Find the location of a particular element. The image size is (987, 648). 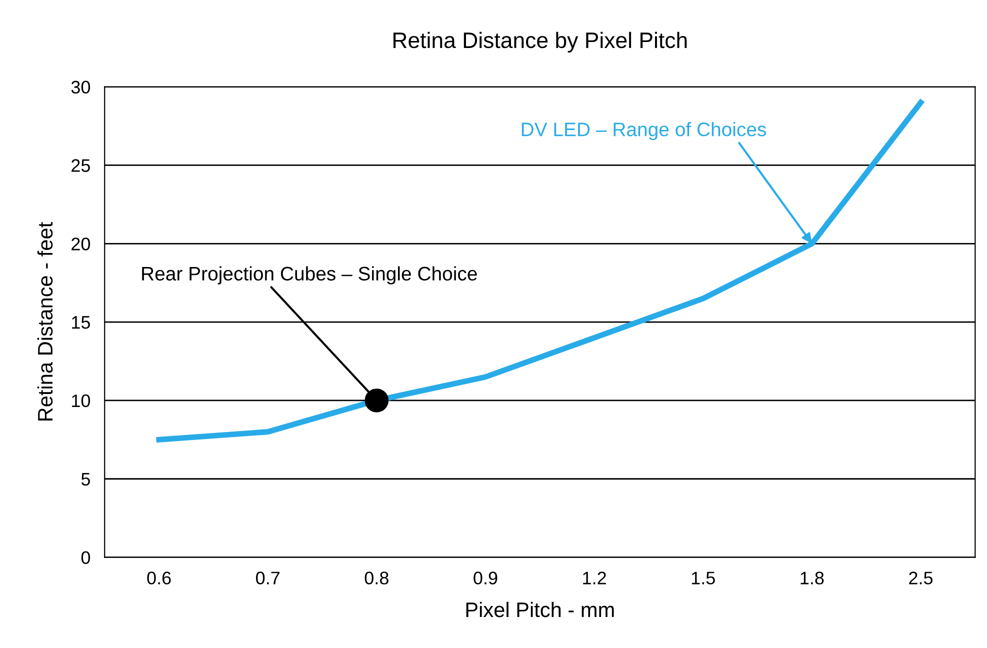

y-tick-label: 30 is located at coordinates (80, 87).